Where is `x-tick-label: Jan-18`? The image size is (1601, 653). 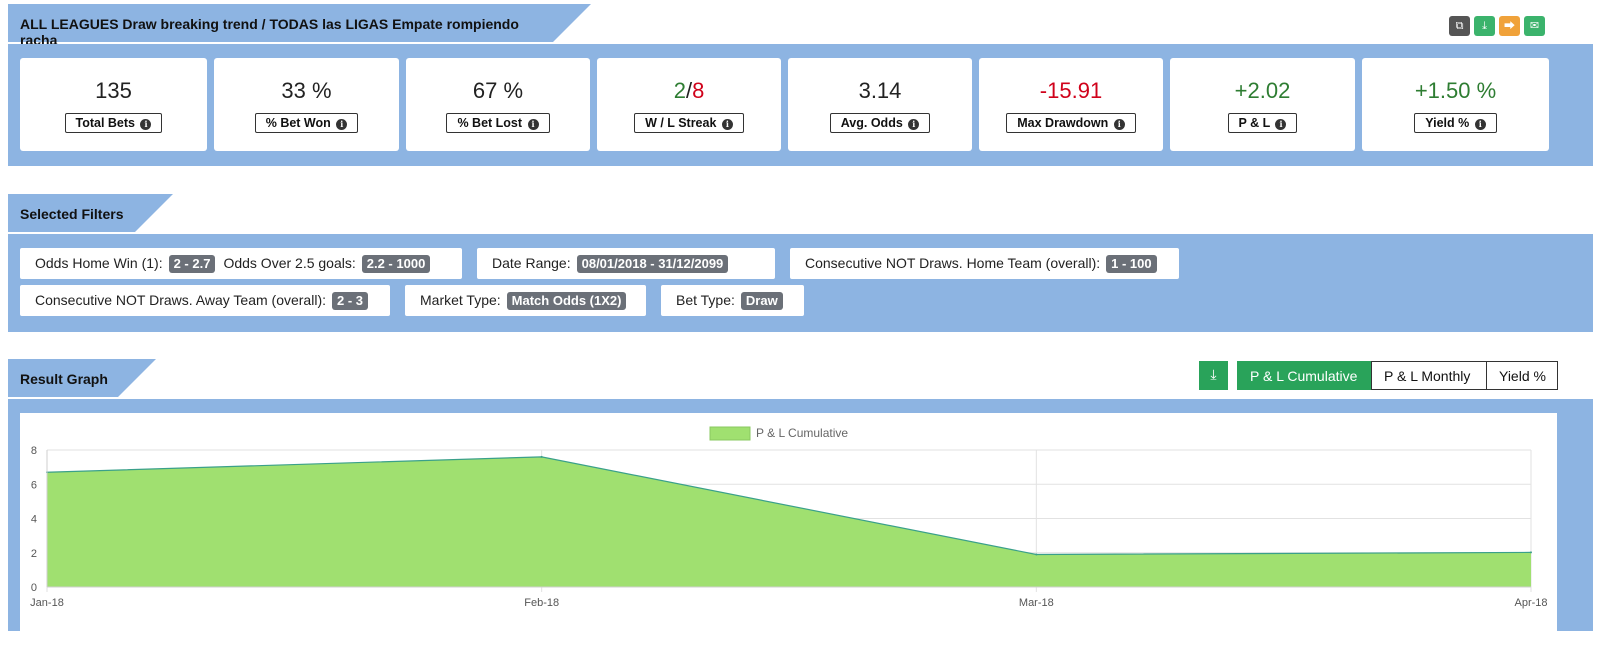 x-tick-label: Jan-18 is located at coordinates (47, 603).